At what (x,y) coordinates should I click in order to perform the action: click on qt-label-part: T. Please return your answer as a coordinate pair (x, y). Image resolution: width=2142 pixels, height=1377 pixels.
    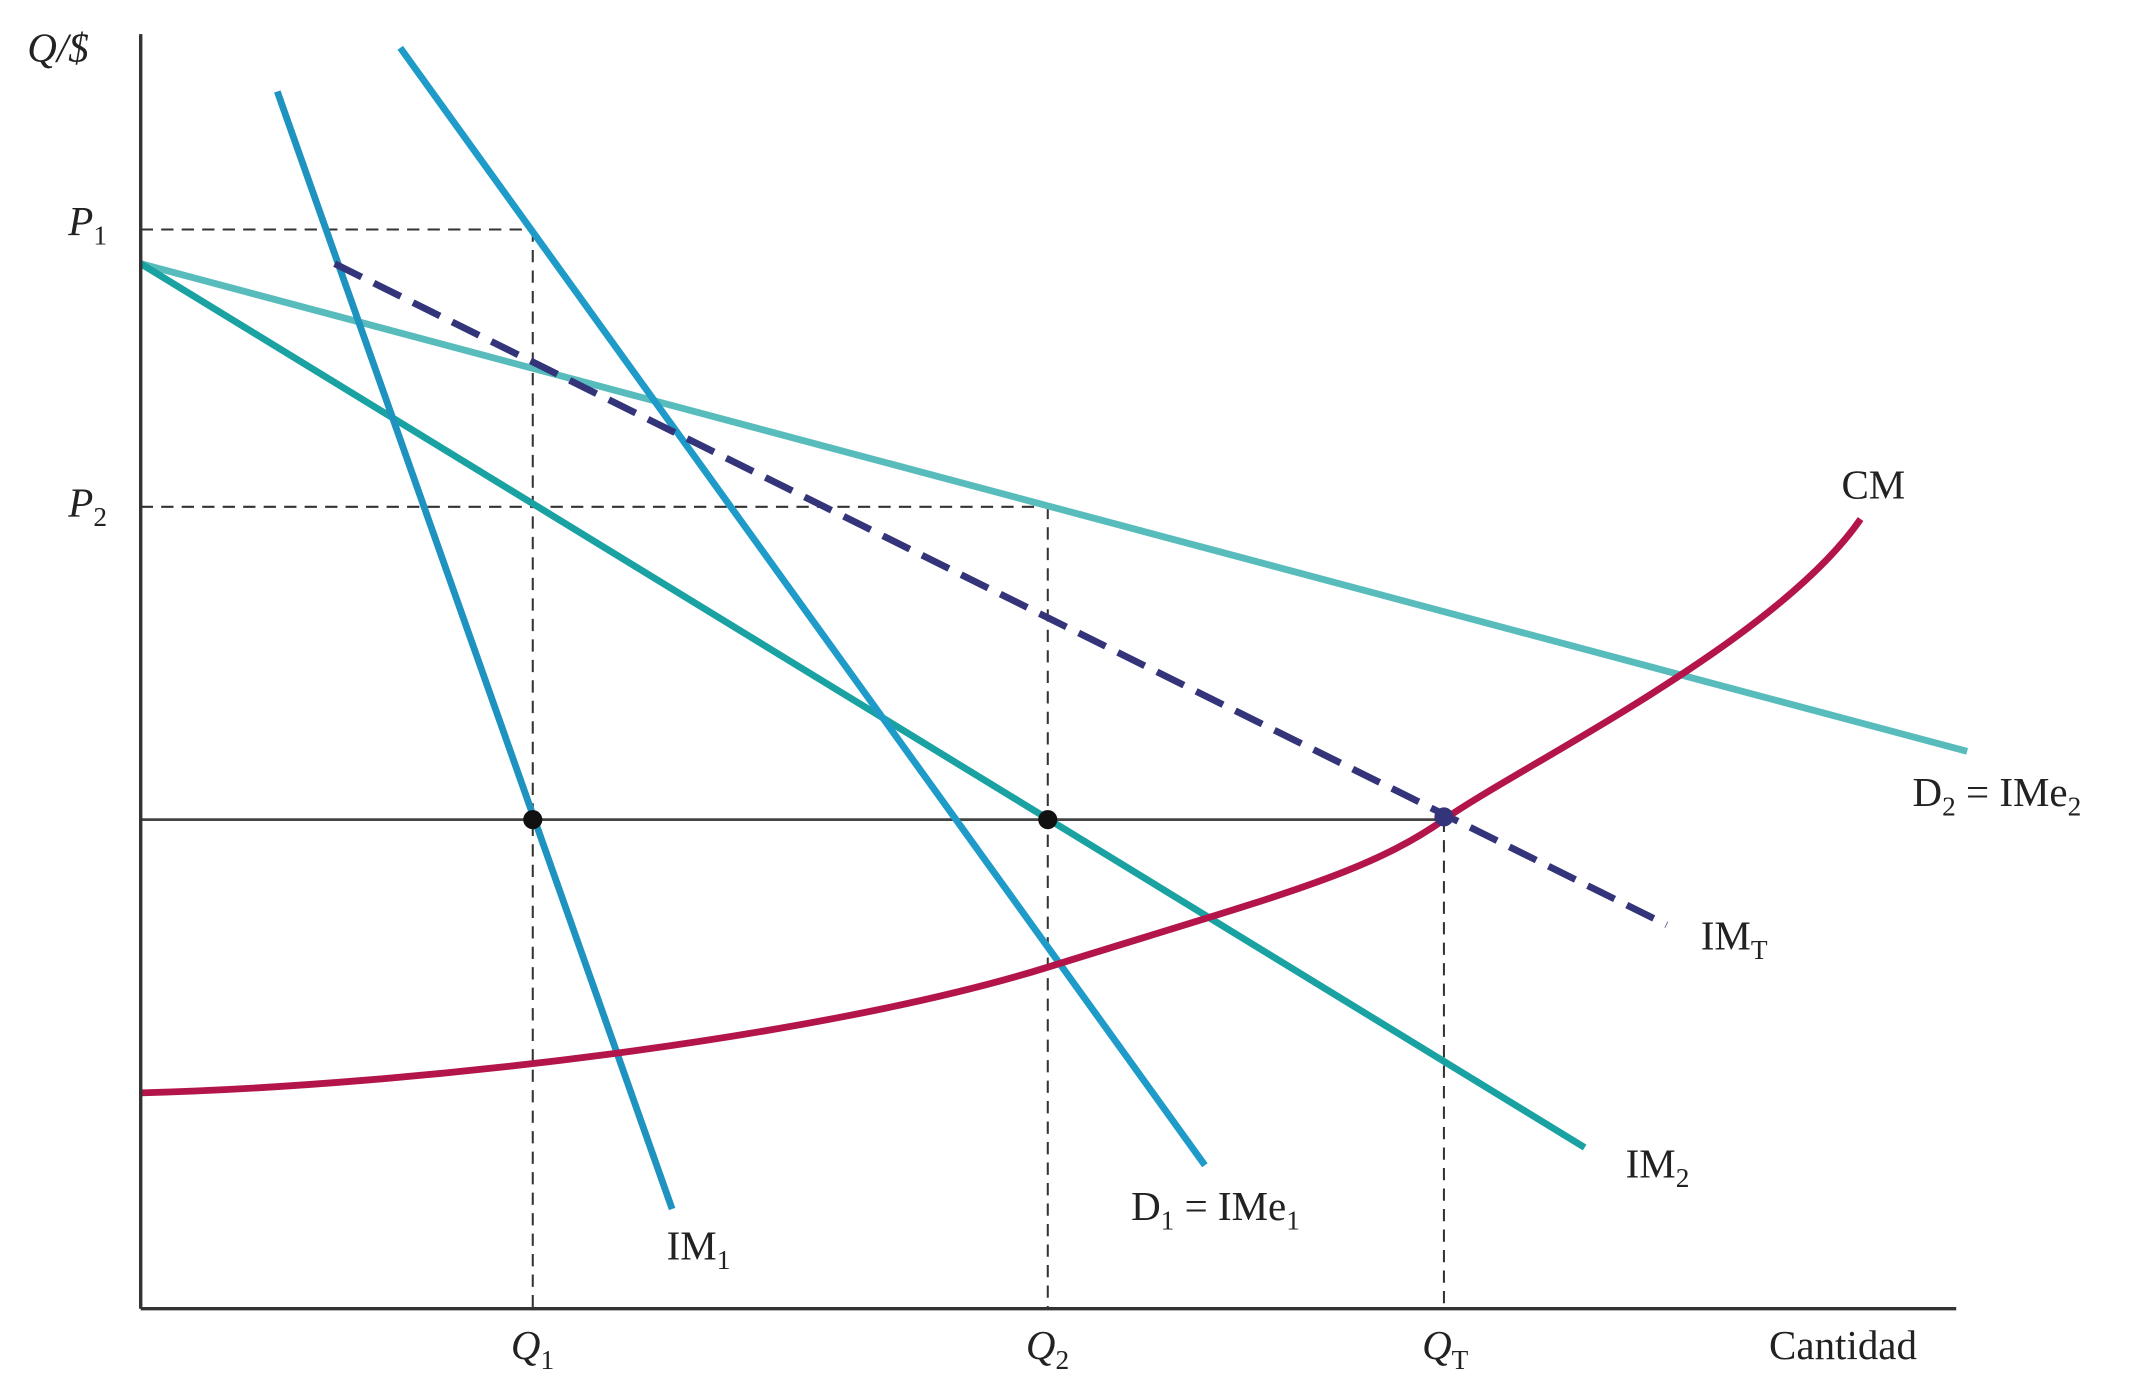
    Looking at the image, I should click on (1460, 1360).